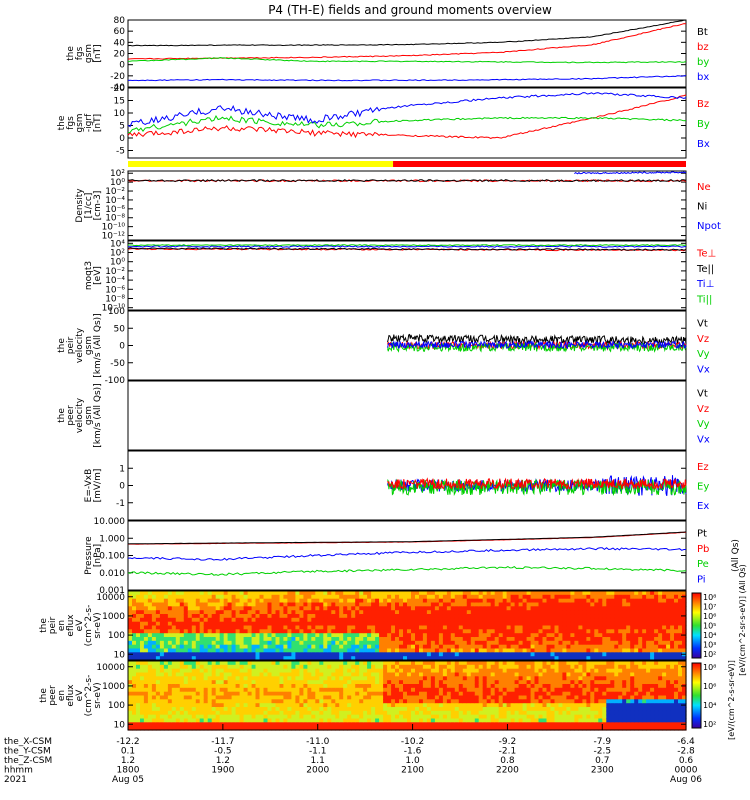 This screenshot has height=800, width=750. What do you see at coordinates (98, 345) in the screenshot?
I see `y-axis-label: [km/s (All Qs)]` at bounding box center [98, 345].